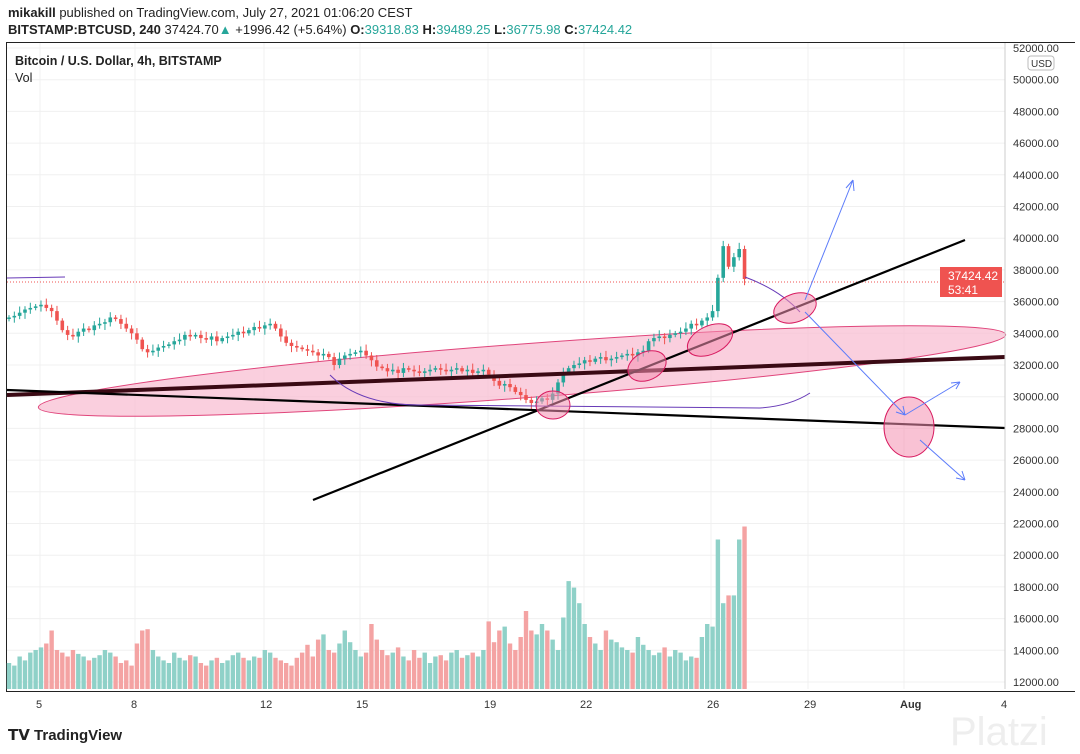  What do you see at coordinates (1036, 271) in the screenshot?
I see `y-tick-label: 38000.00` at bounding box center [1036, 271].